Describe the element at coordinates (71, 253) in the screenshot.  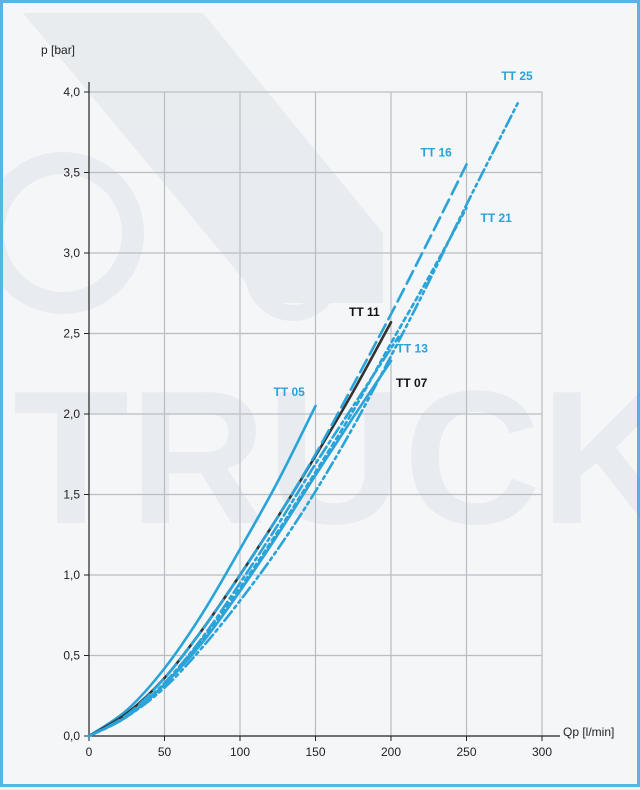
I see `y-tick-label: 3,0` at that location.